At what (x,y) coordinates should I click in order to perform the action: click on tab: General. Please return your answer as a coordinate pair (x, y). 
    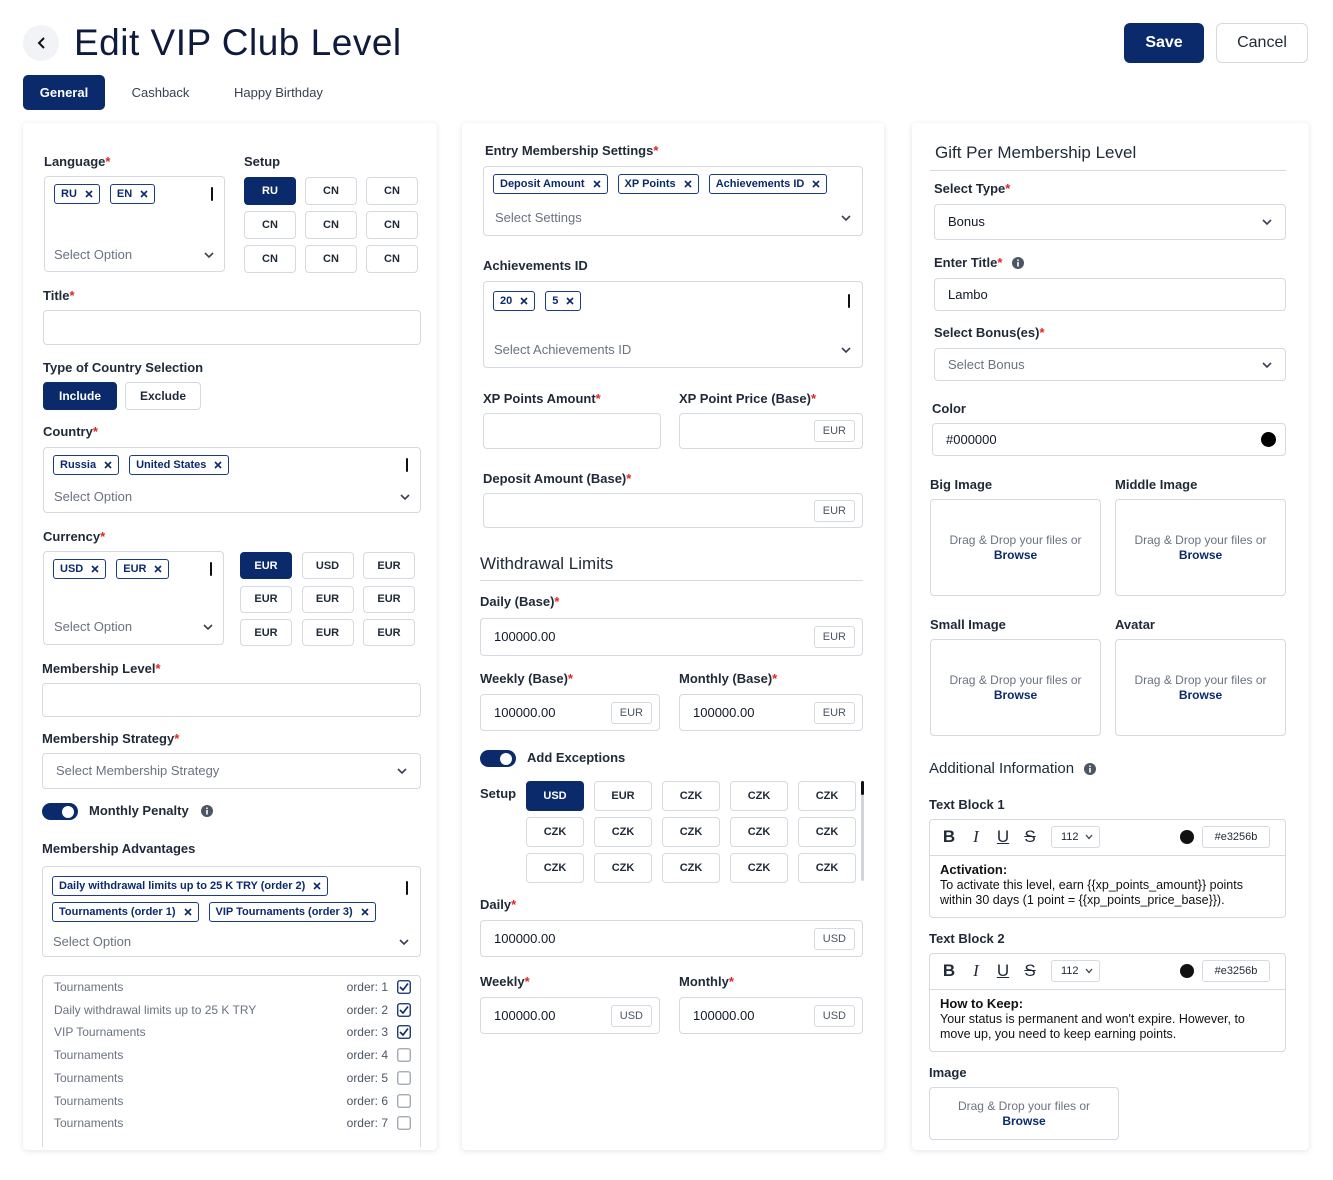
    Looking at the image, I should click on (64, 92).